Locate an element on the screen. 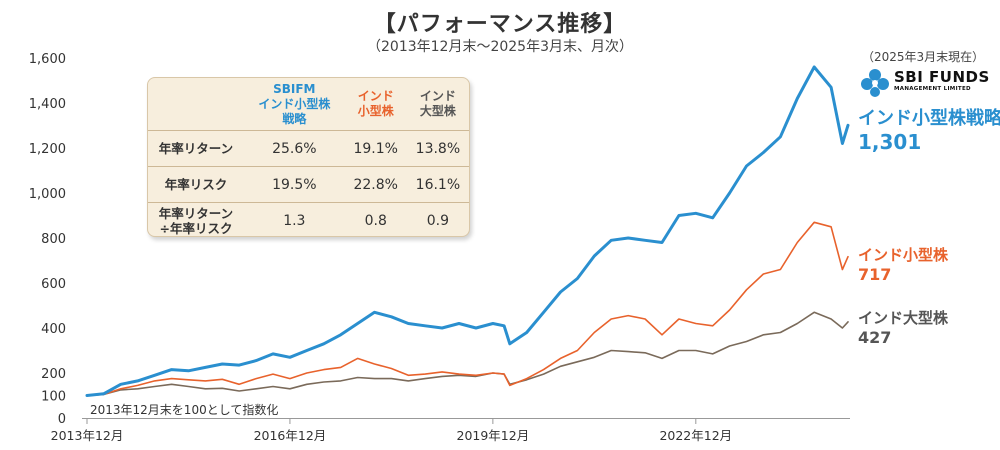 The image size is (1000, 450). end-label-sbi: インド小型株戦略 1,301 is located at coordinates (929, 129).